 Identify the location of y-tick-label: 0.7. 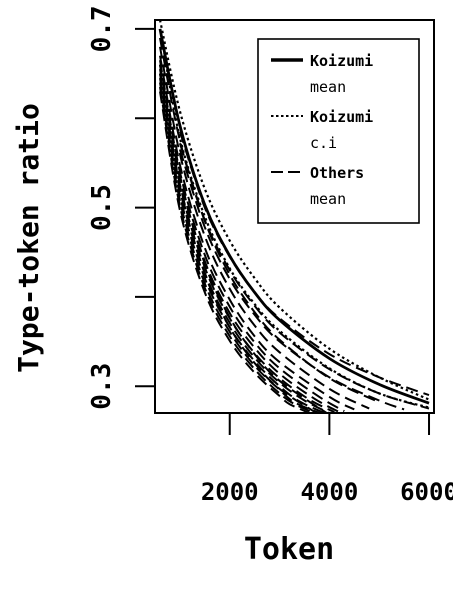
(102, 28).